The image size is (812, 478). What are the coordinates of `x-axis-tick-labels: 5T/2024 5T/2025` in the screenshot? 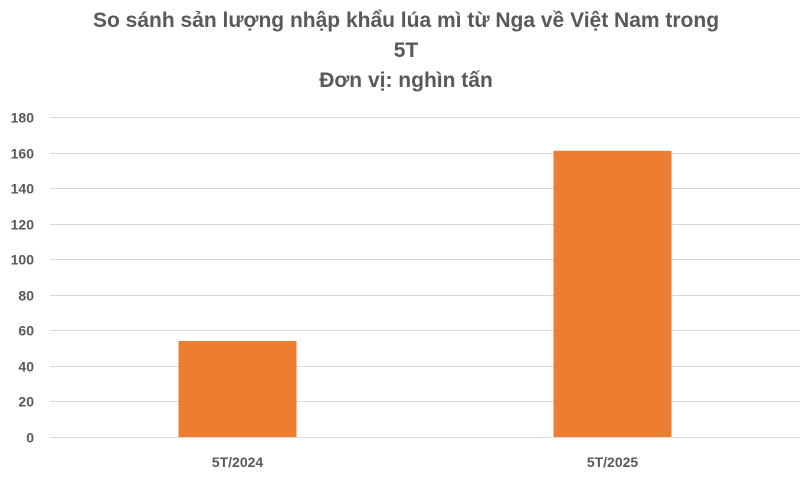 It's located at (425, 462).